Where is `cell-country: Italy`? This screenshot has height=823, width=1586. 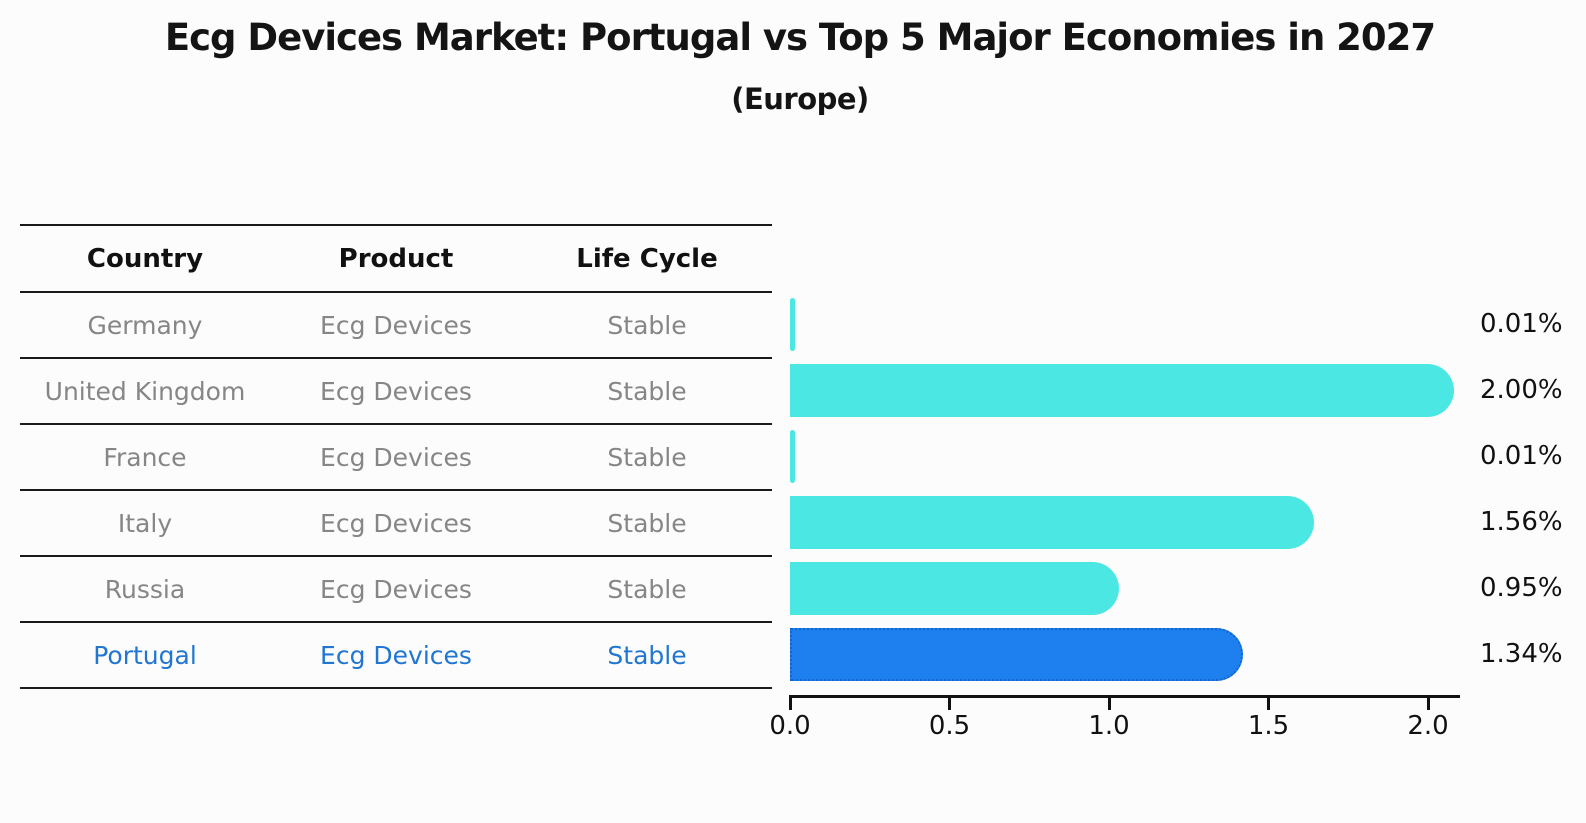
cell-country: Italy is located at coordinates (145, 523).